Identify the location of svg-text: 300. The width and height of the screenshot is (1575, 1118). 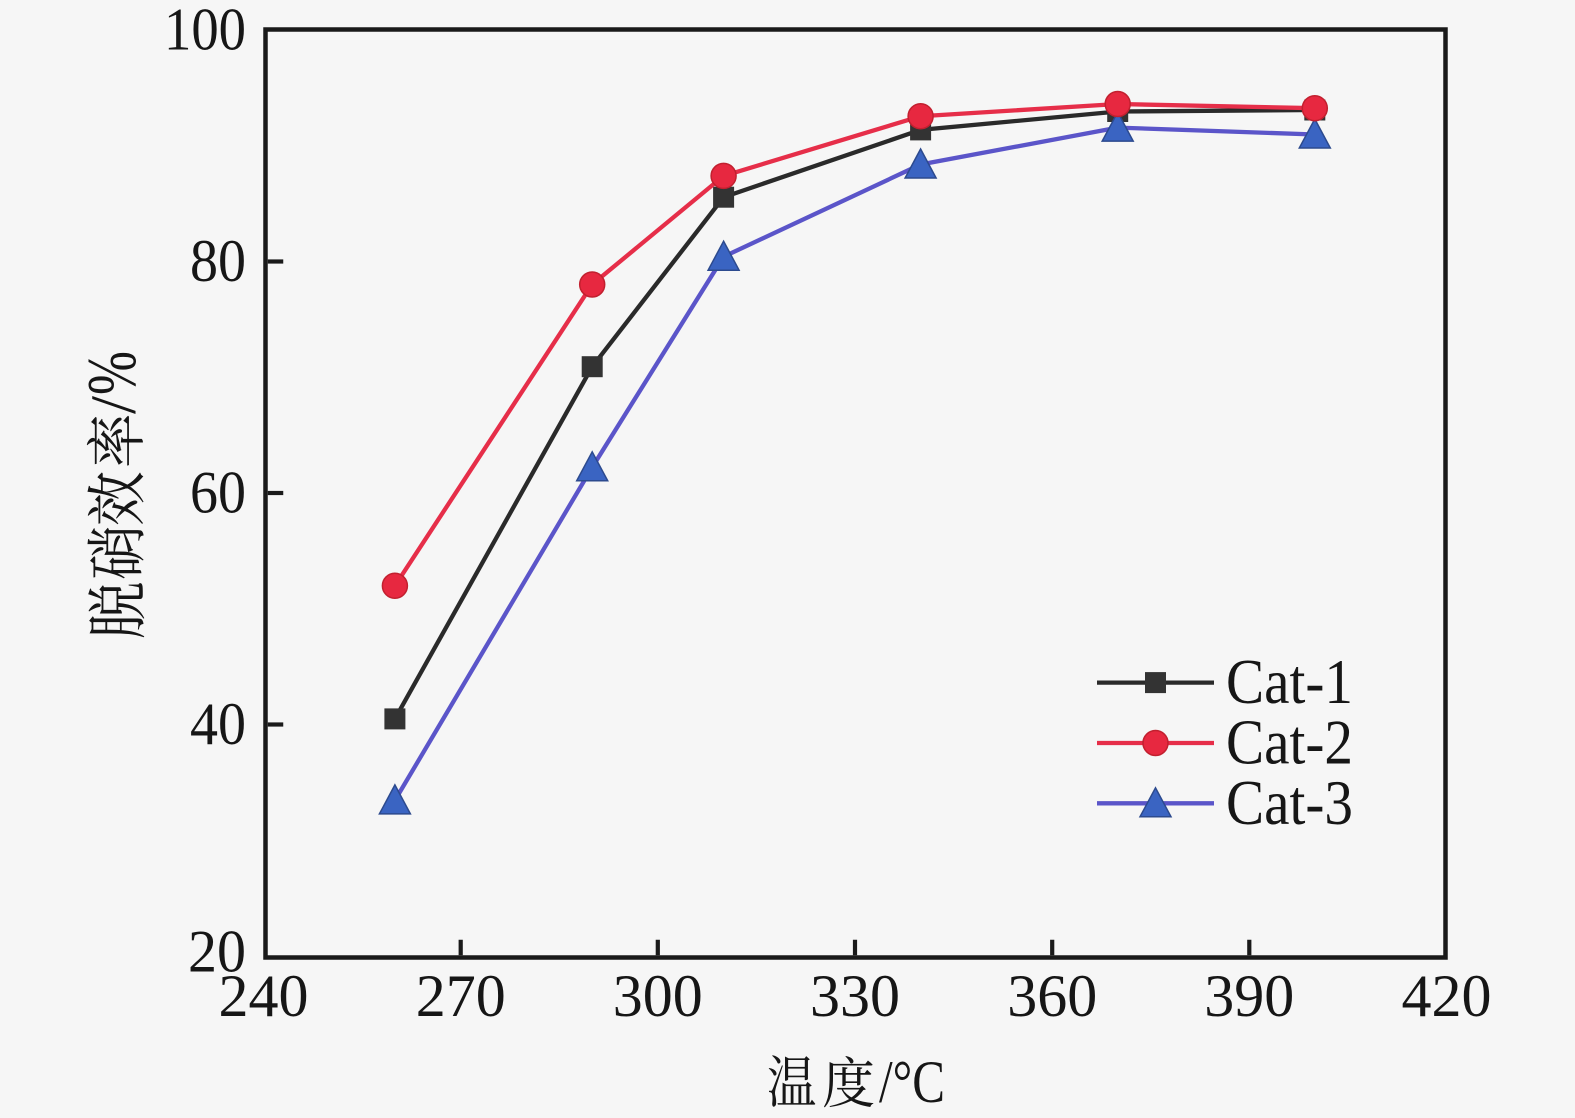
(658, 996).